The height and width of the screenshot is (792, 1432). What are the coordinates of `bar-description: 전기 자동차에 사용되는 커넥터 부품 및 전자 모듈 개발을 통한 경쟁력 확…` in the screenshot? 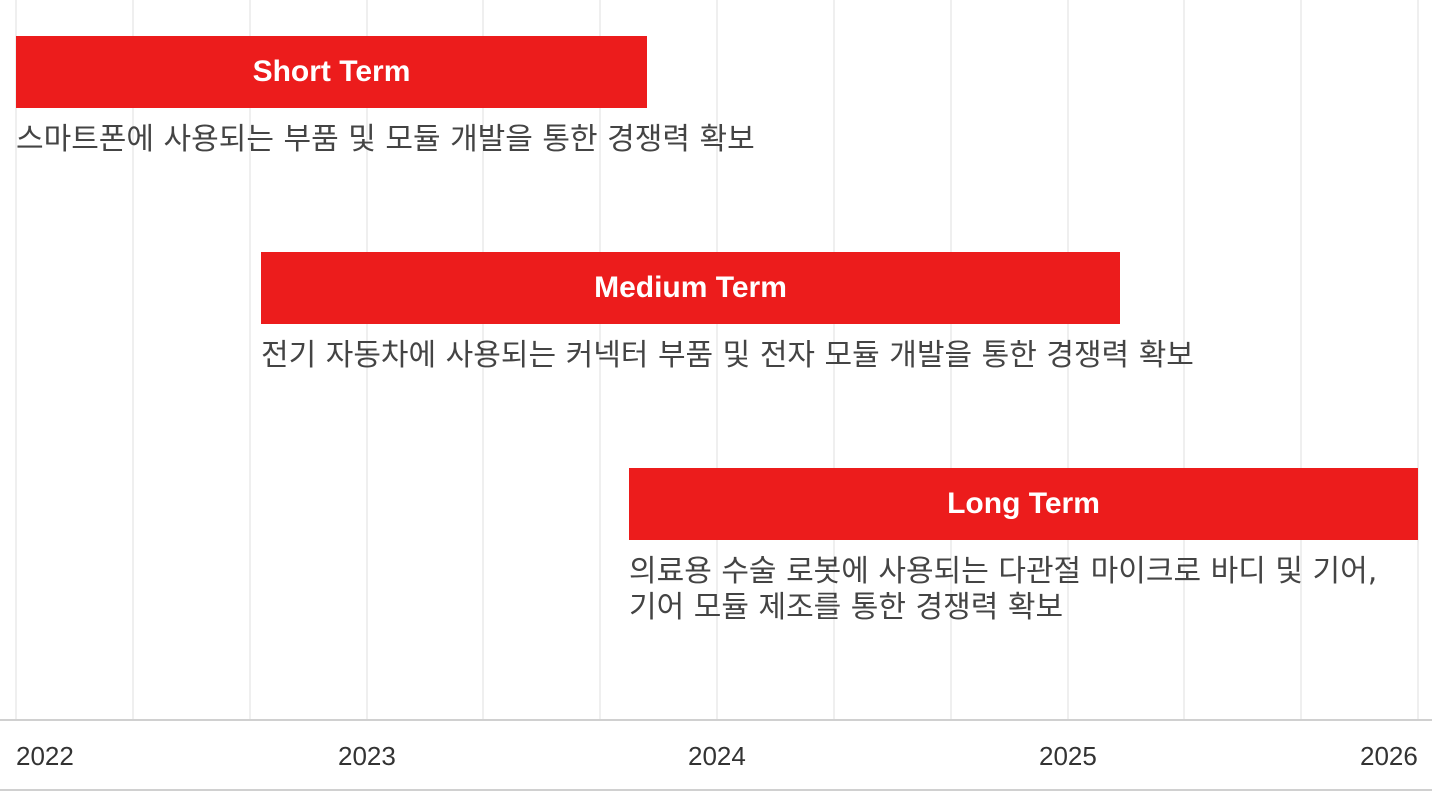 It's located at (727, 355).